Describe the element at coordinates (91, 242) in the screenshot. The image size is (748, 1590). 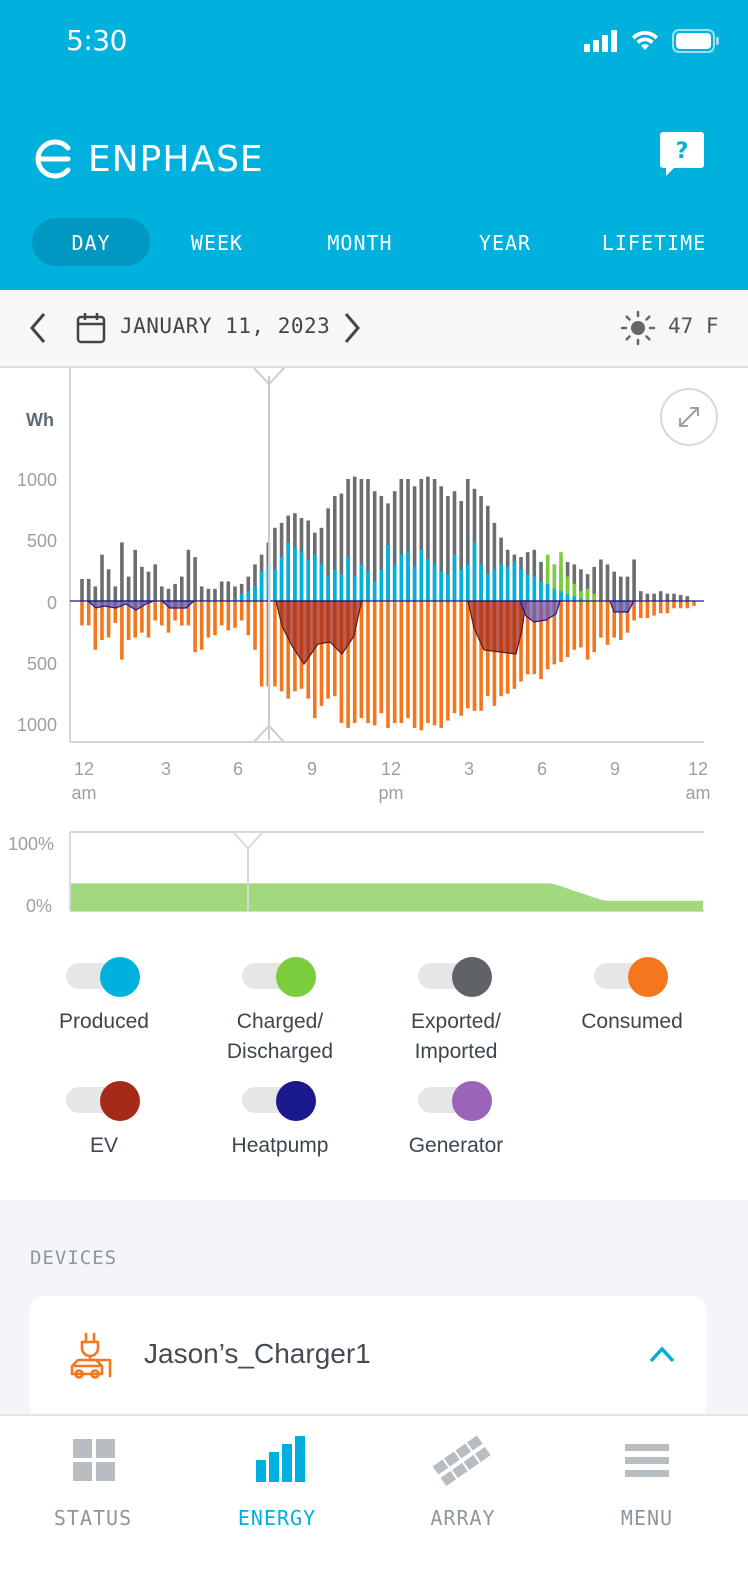
I see `tab-day: DAY` at that location.